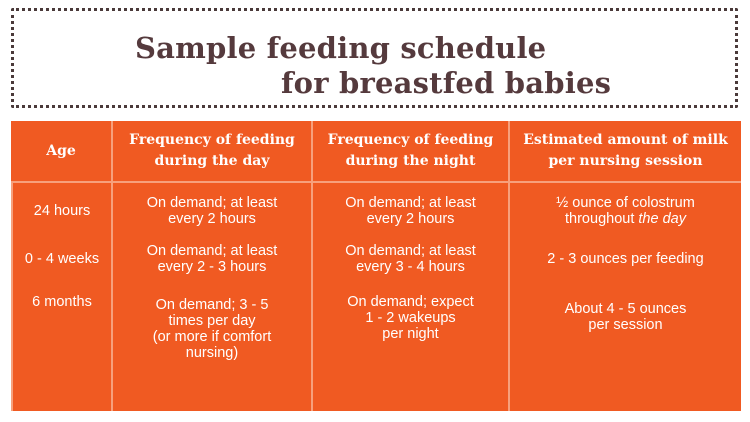 The width and height of the screenshot is (750, 422). Describe the element at coordinates (625, 325) in the screenshot. I see `milk-amount-line: per session` at that location.